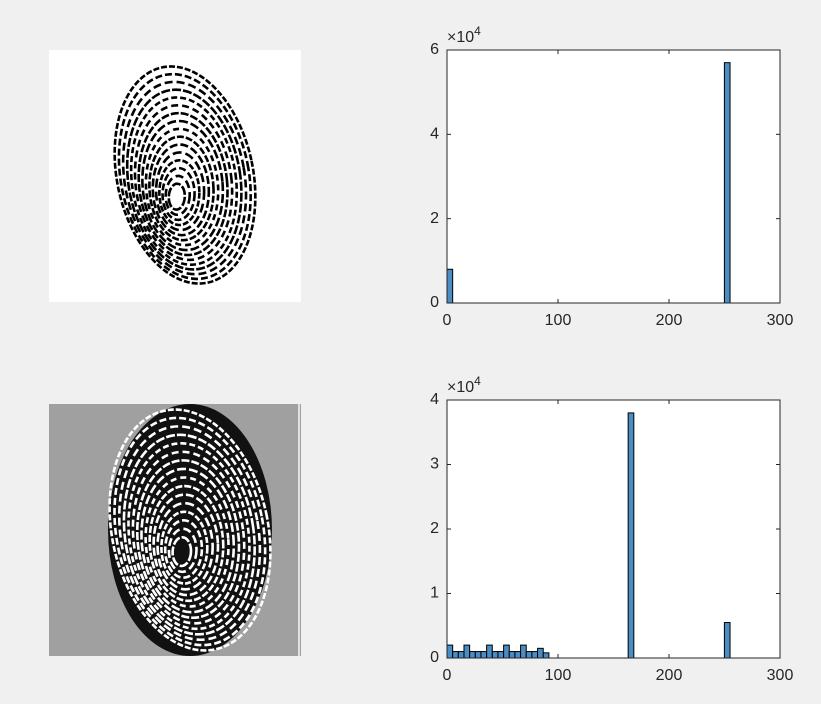  What do you see at coordinates (613, 529) in the screenshot?
I see `axes-background` at bounding box center [613, 529].